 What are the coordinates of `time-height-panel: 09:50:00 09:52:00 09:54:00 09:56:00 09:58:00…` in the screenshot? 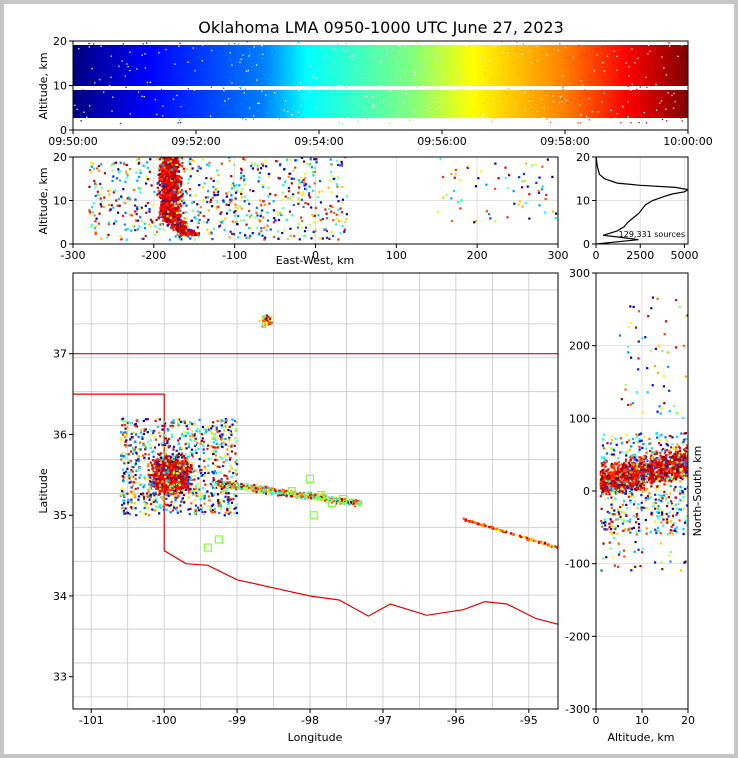 It's located at (375, 91).